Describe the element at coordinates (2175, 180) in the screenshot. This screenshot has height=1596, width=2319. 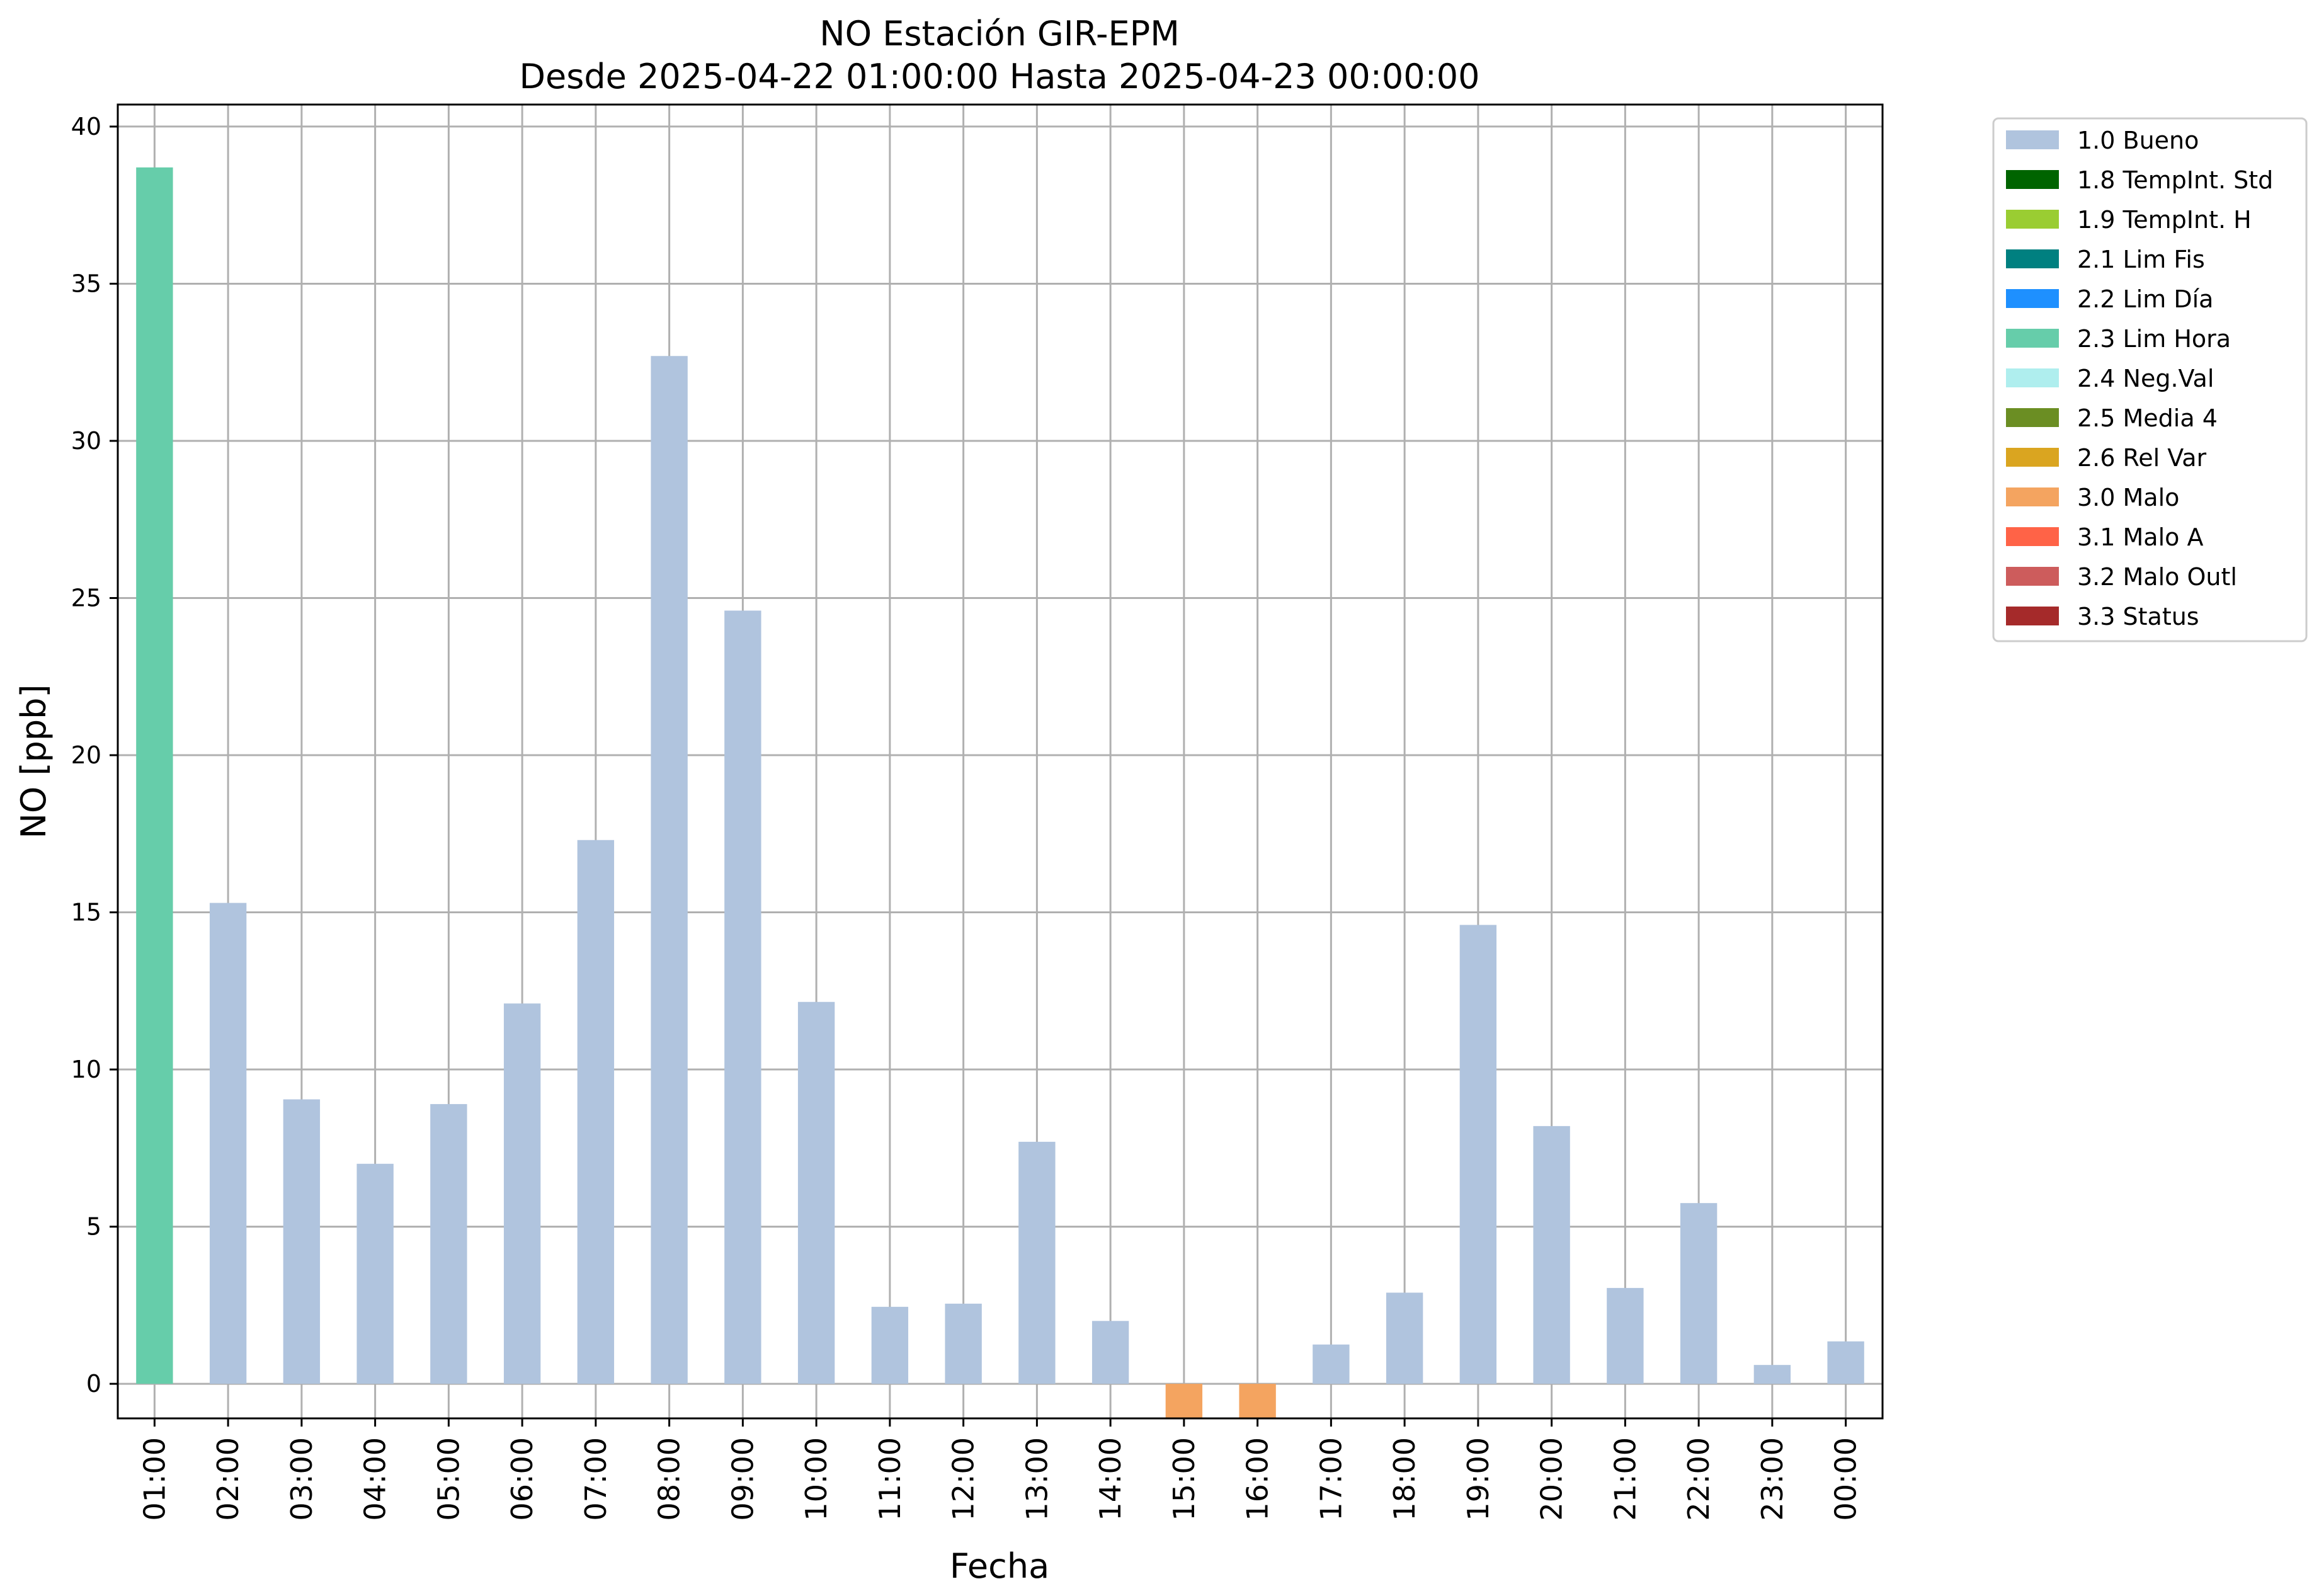
I see `legend-label: 1.8 TempInt. Std` at that location.